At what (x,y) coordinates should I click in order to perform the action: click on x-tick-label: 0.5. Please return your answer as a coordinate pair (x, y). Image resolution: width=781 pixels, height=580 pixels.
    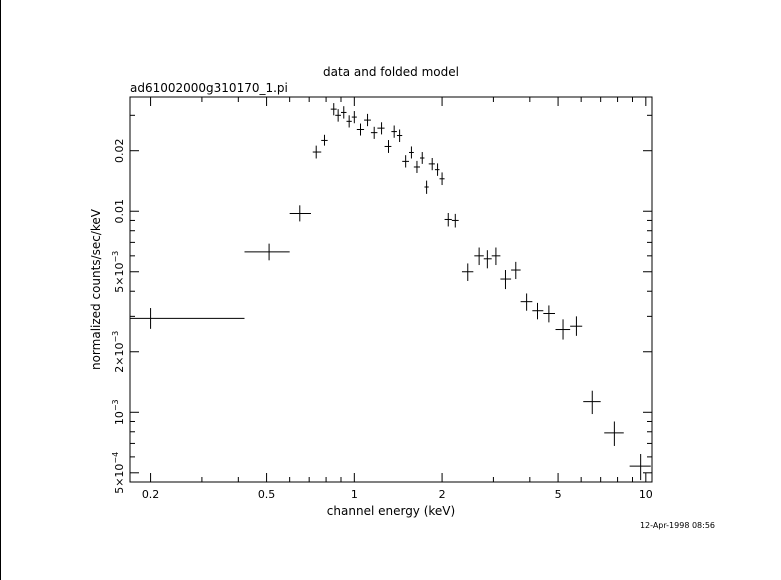
    Looking at the image, I should click on (267, 494).